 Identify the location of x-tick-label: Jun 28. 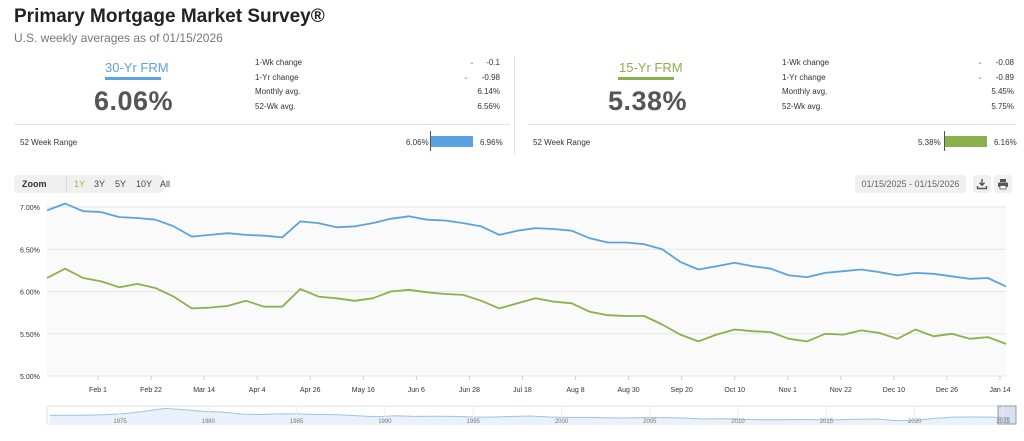
(469, 390).